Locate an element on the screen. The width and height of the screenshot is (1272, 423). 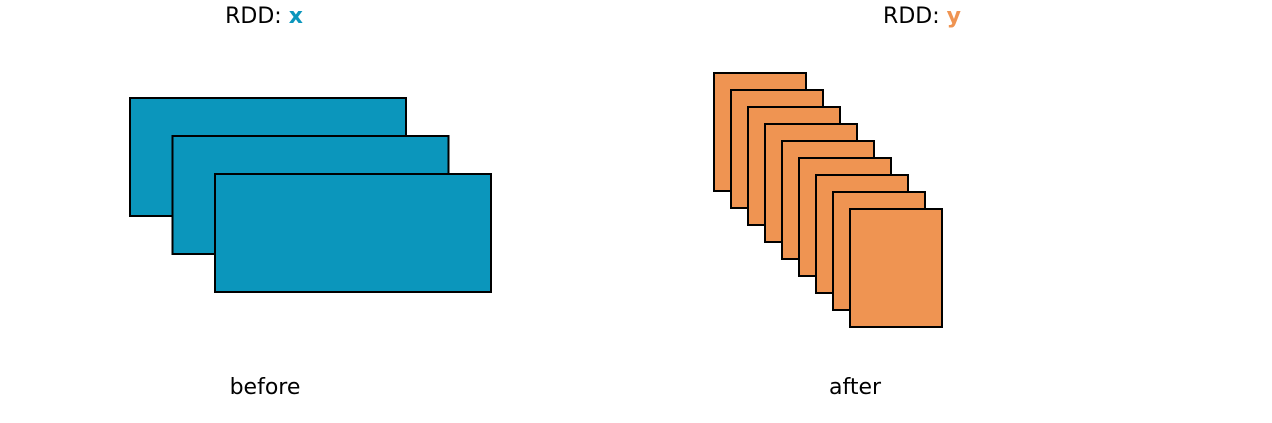
before-caption: before is located at coordinates (265, 388).